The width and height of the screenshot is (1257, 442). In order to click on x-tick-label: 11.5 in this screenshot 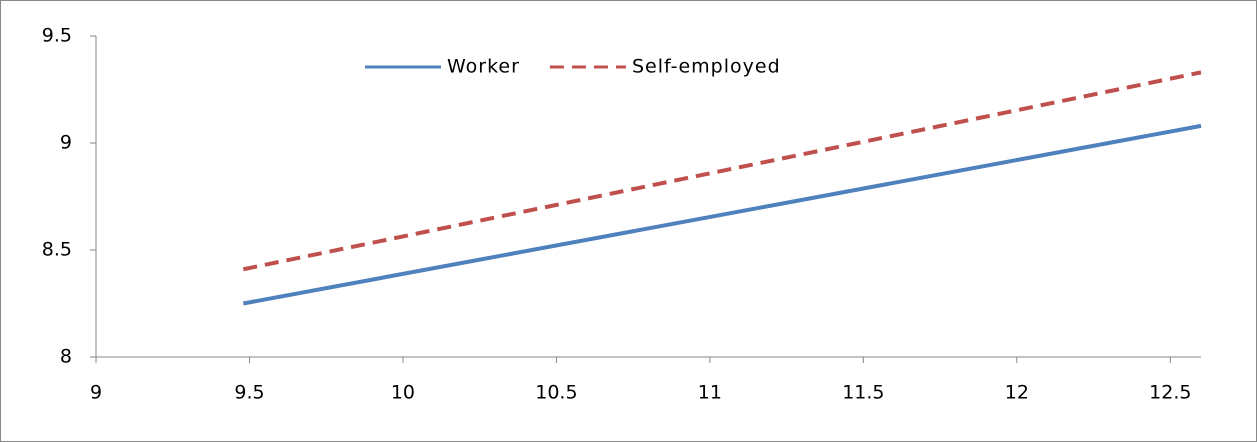, I will do `click(863, 393)`.